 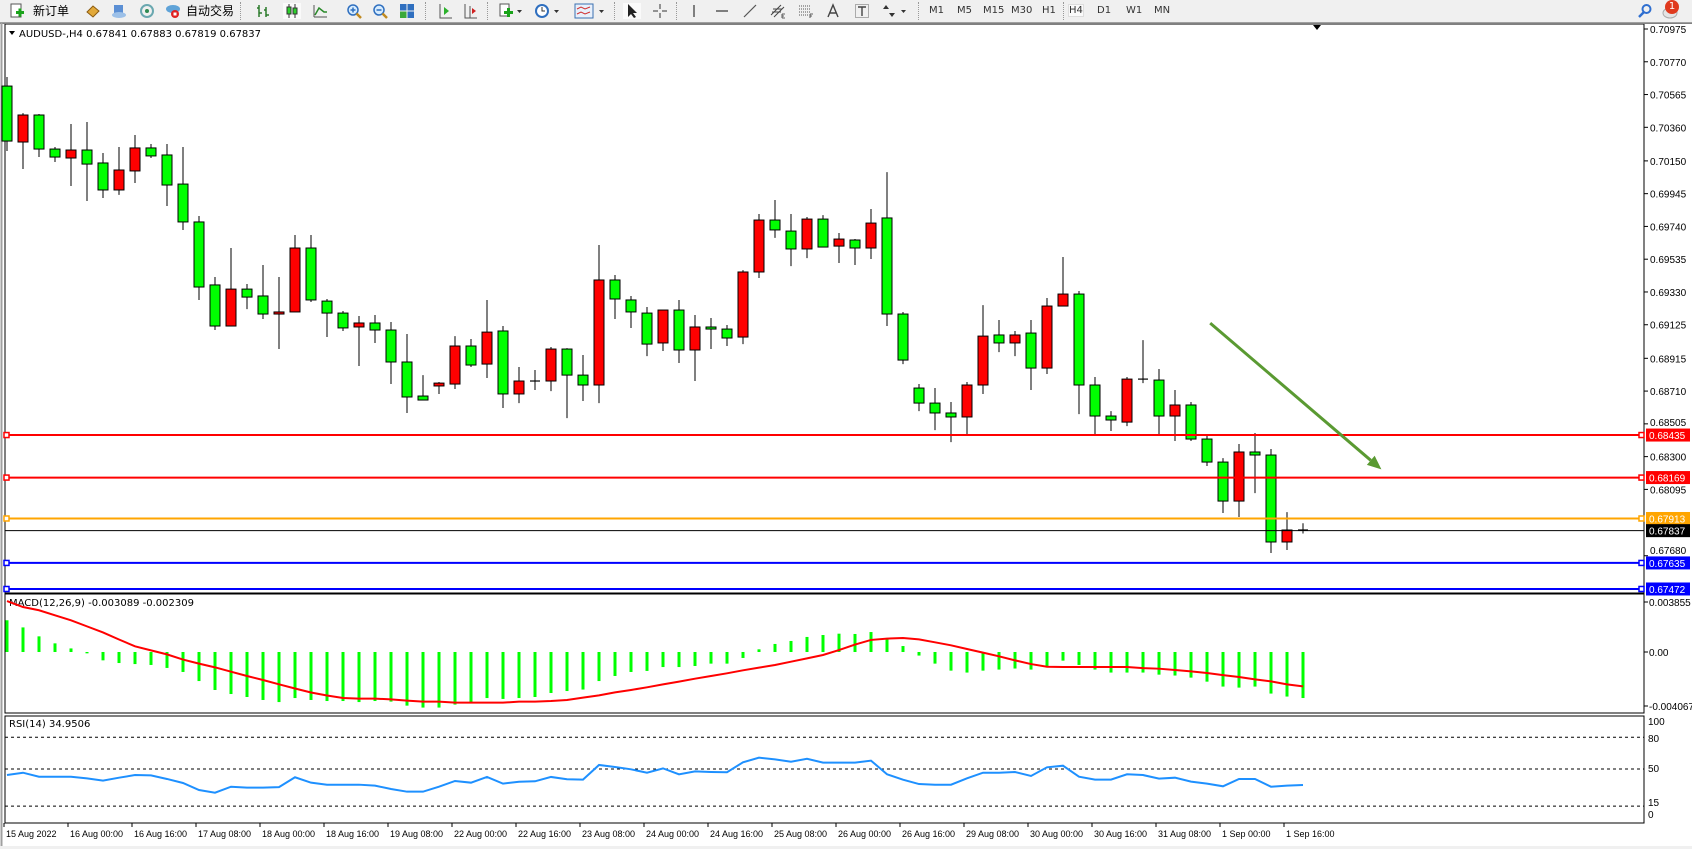 I want to click on chart-shift-icon, so click(x=470, y=11).